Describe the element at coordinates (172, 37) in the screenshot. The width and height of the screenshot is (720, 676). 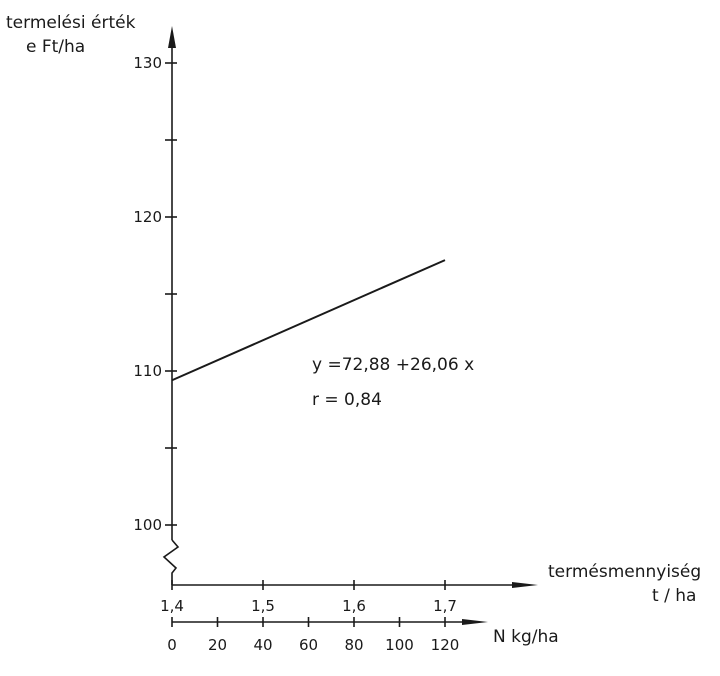
I see `y-axis-arrow` at that location.